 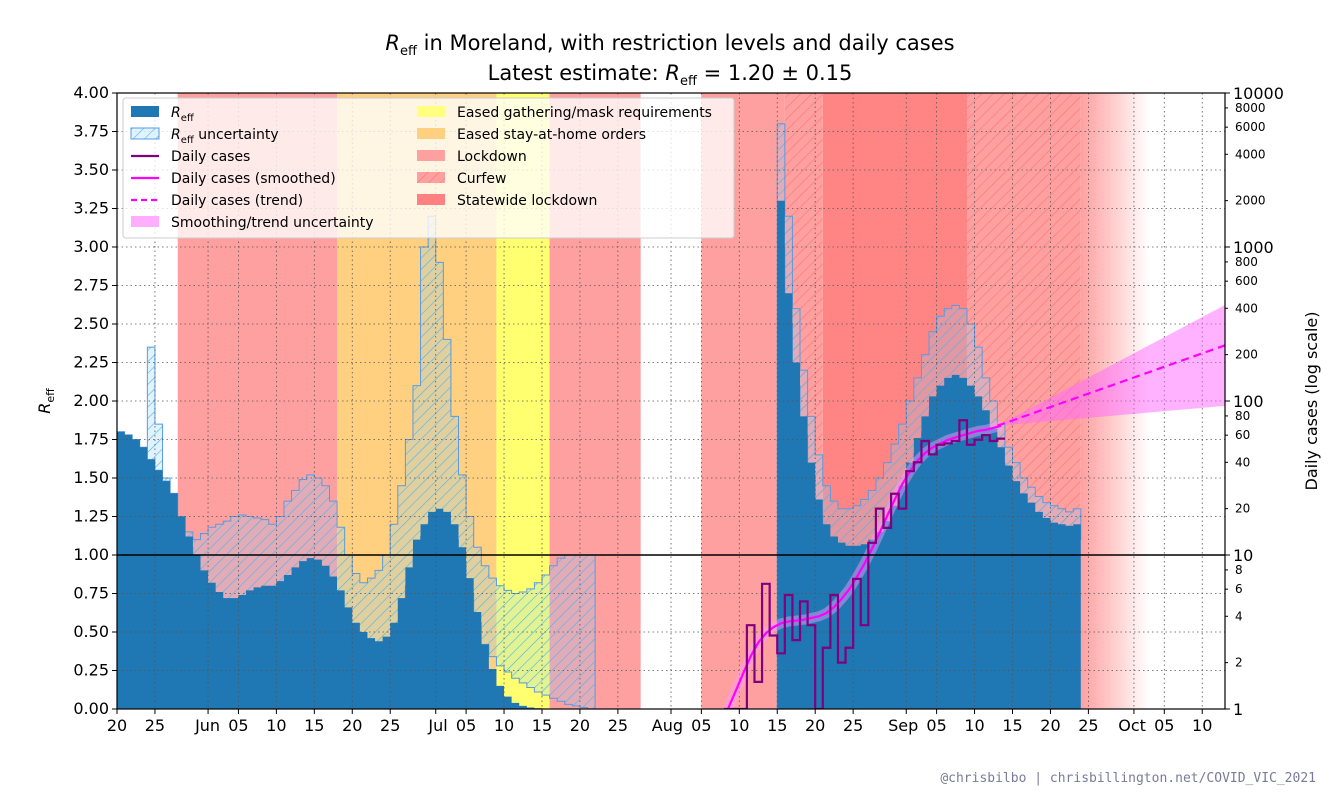 What do you see at coordinates (1238, 709) in the screenshot?
I see `y-right-tick-label-0: 1` at bounding box center [1238, 709].